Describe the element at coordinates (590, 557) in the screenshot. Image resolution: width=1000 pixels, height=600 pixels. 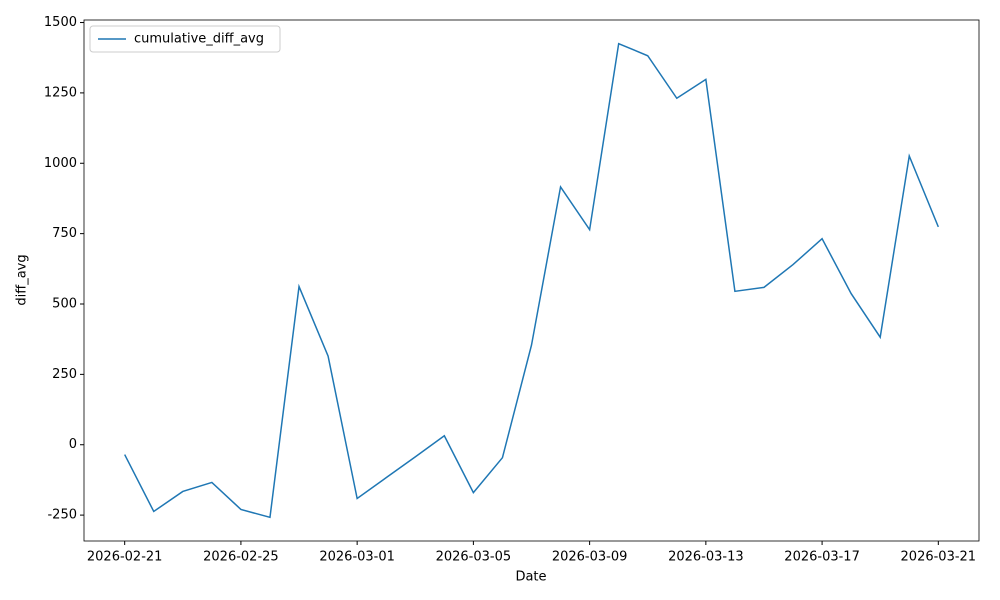
I see `x-tick-label: 2026-03-09` at that location.